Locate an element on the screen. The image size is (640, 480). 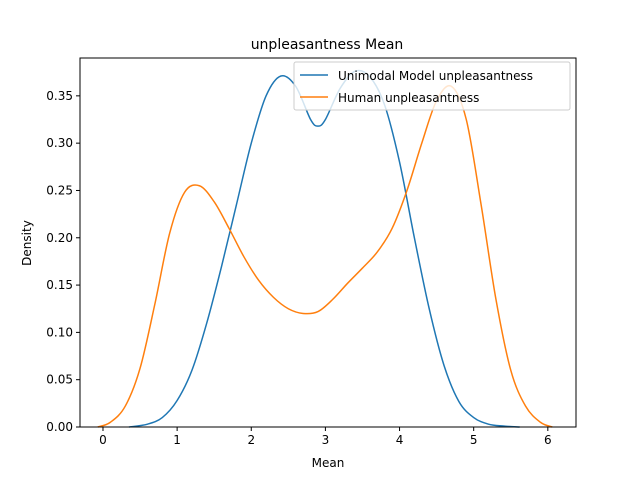
x-tick-label: 1 is located at coordinates (177, 440).